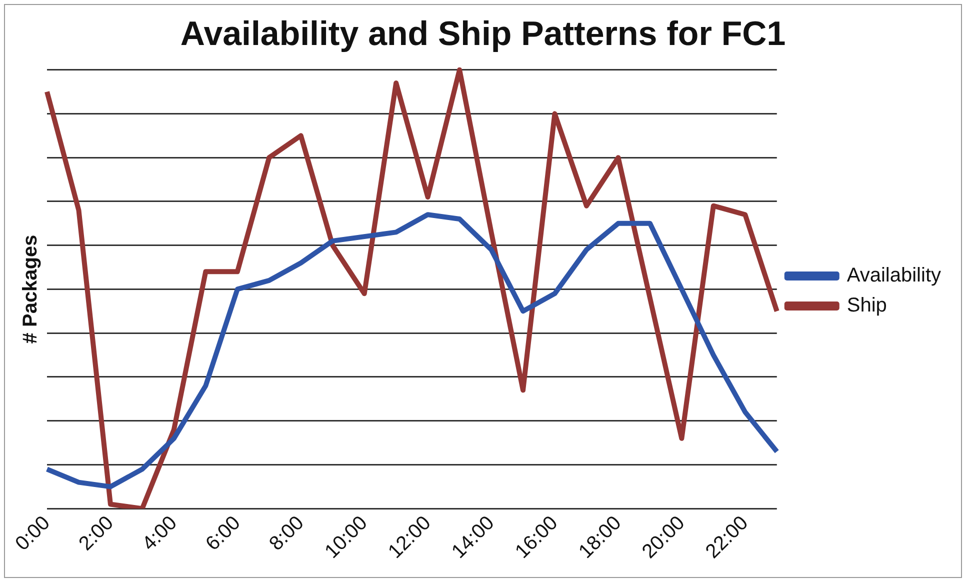 The image size is (966, 582). Describe the element at coordinates (894, 275) in the screenshot. I see `legend-label: Availability` at that location.